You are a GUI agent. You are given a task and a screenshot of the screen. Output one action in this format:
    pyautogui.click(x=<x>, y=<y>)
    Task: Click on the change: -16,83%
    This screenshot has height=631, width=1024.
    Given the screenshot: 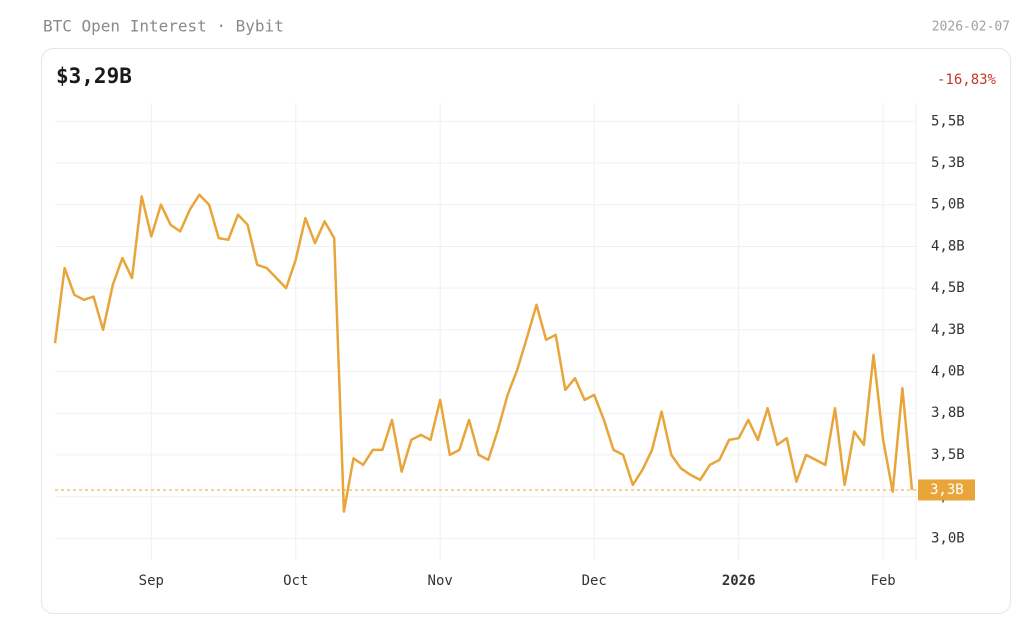 What is the action you would take?
    pyautogui.click(x=967, y=80)
    